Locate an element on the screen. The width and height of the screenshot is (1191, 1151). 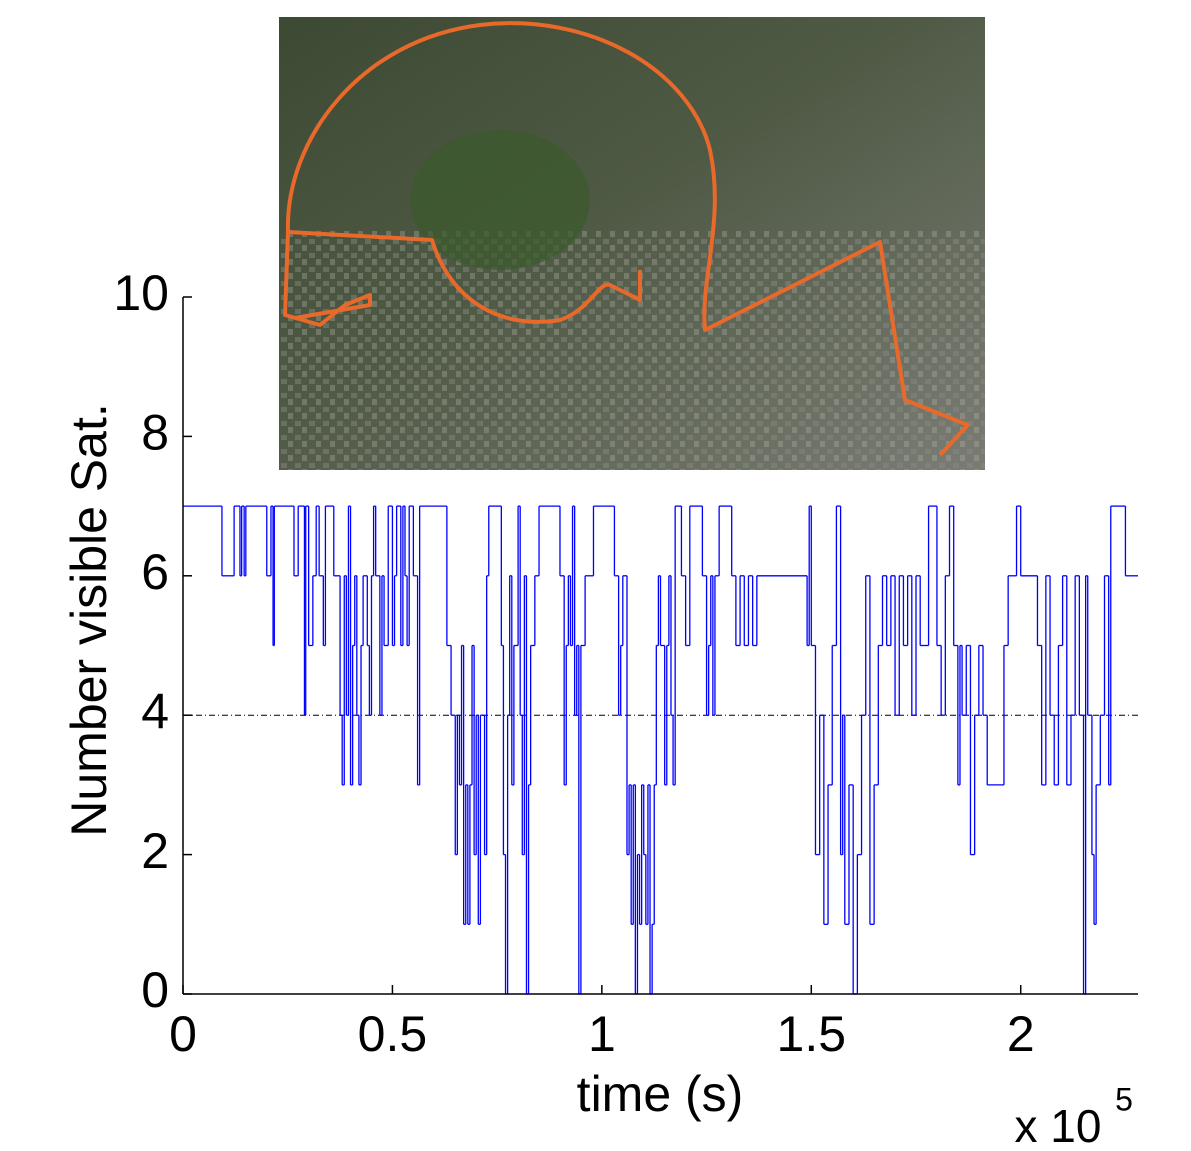
y-tick-label: 10 is located at coordinates (141, 293).